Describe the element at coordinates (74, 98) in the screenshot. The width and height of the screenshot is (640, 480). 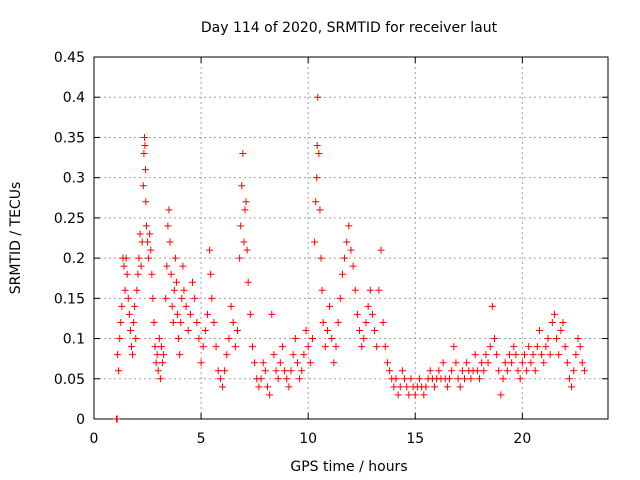
I see `y-tick-label: 0.4` at that location.